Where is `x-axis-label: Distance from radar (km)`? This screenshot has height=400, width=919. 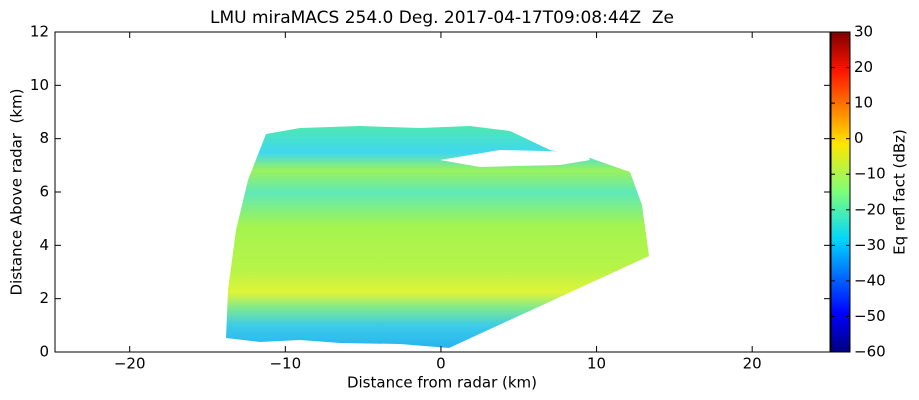 x-axis-label: Distance from radar (km) is located at coordinates (442, 383).